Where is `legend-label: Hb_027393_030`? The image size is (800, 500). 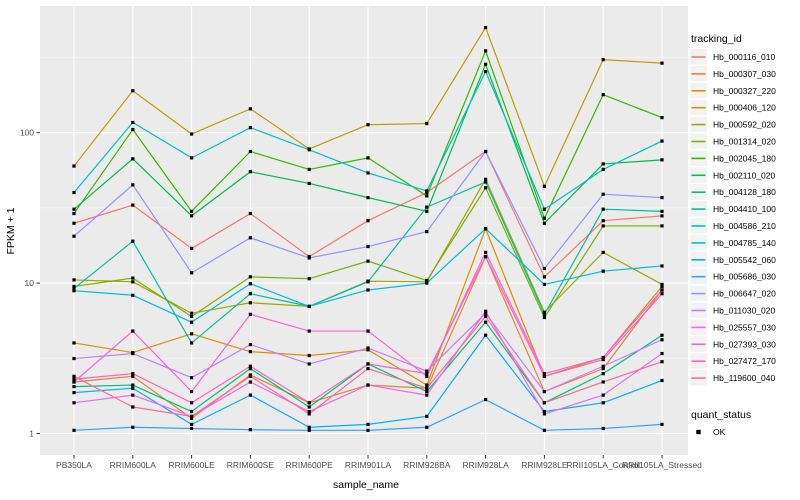 legend-label: Hb_027393_030 is located at coordinates (744, 344).